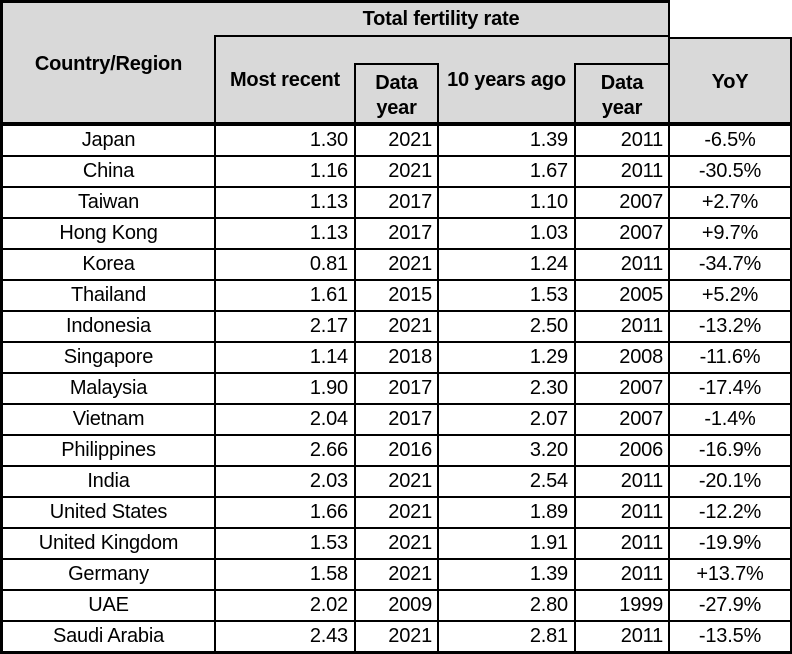  Describe the element at coordinates (286, 420) in the screenshot. I see `cell-most-recent: 2.04` at that location.